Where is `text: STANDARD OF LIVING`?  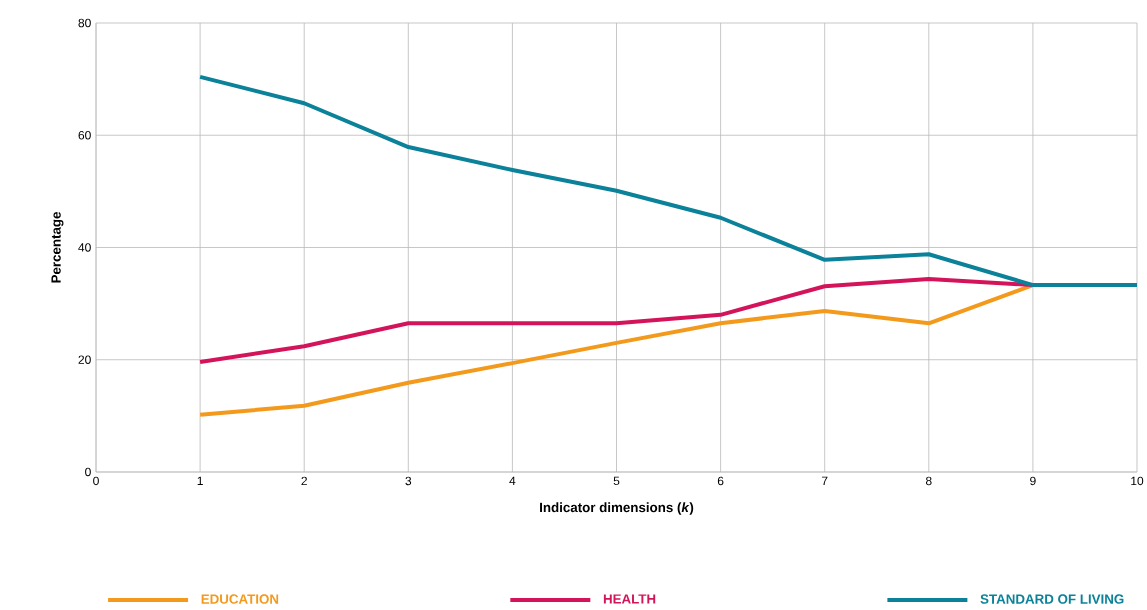 text: STANDARD OF LIVING is located at coordinates (1052, 599).